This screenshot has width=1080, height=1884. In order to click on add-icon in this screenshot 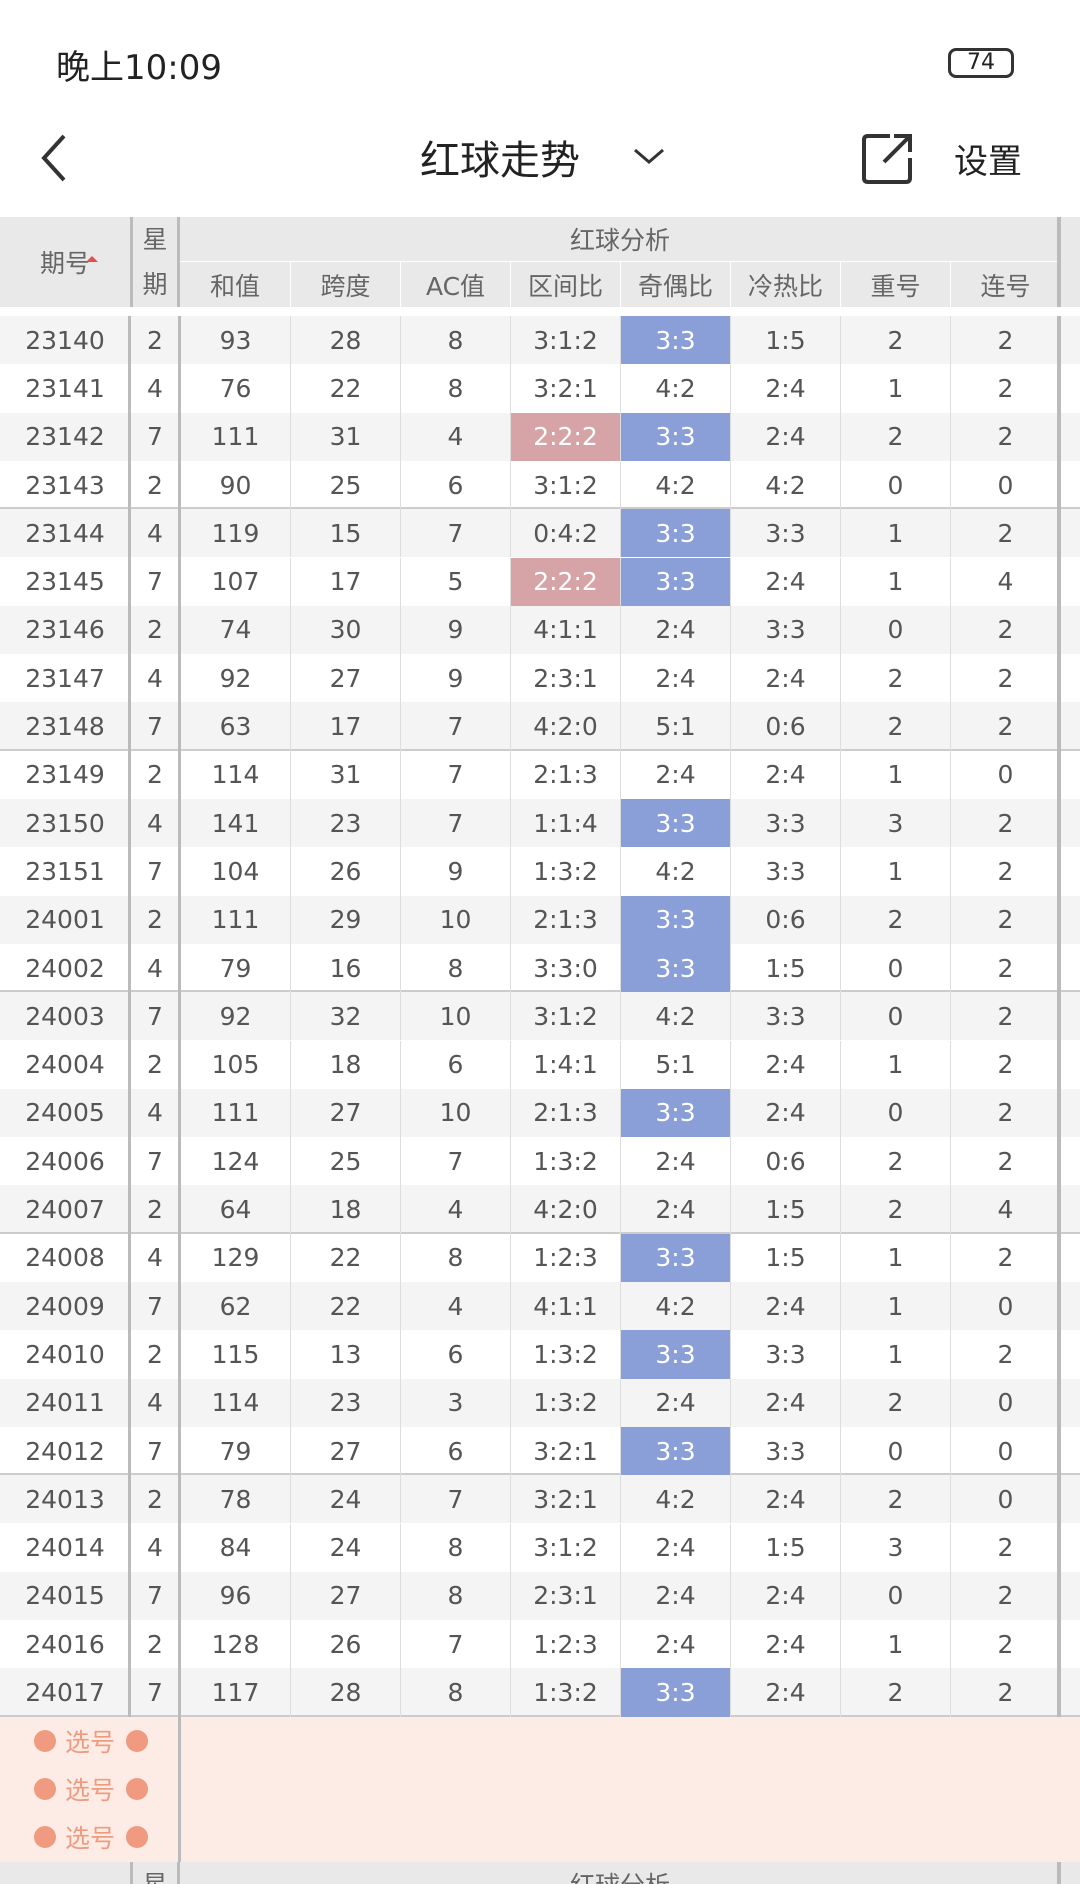, I will do `click(45, 1740)`.